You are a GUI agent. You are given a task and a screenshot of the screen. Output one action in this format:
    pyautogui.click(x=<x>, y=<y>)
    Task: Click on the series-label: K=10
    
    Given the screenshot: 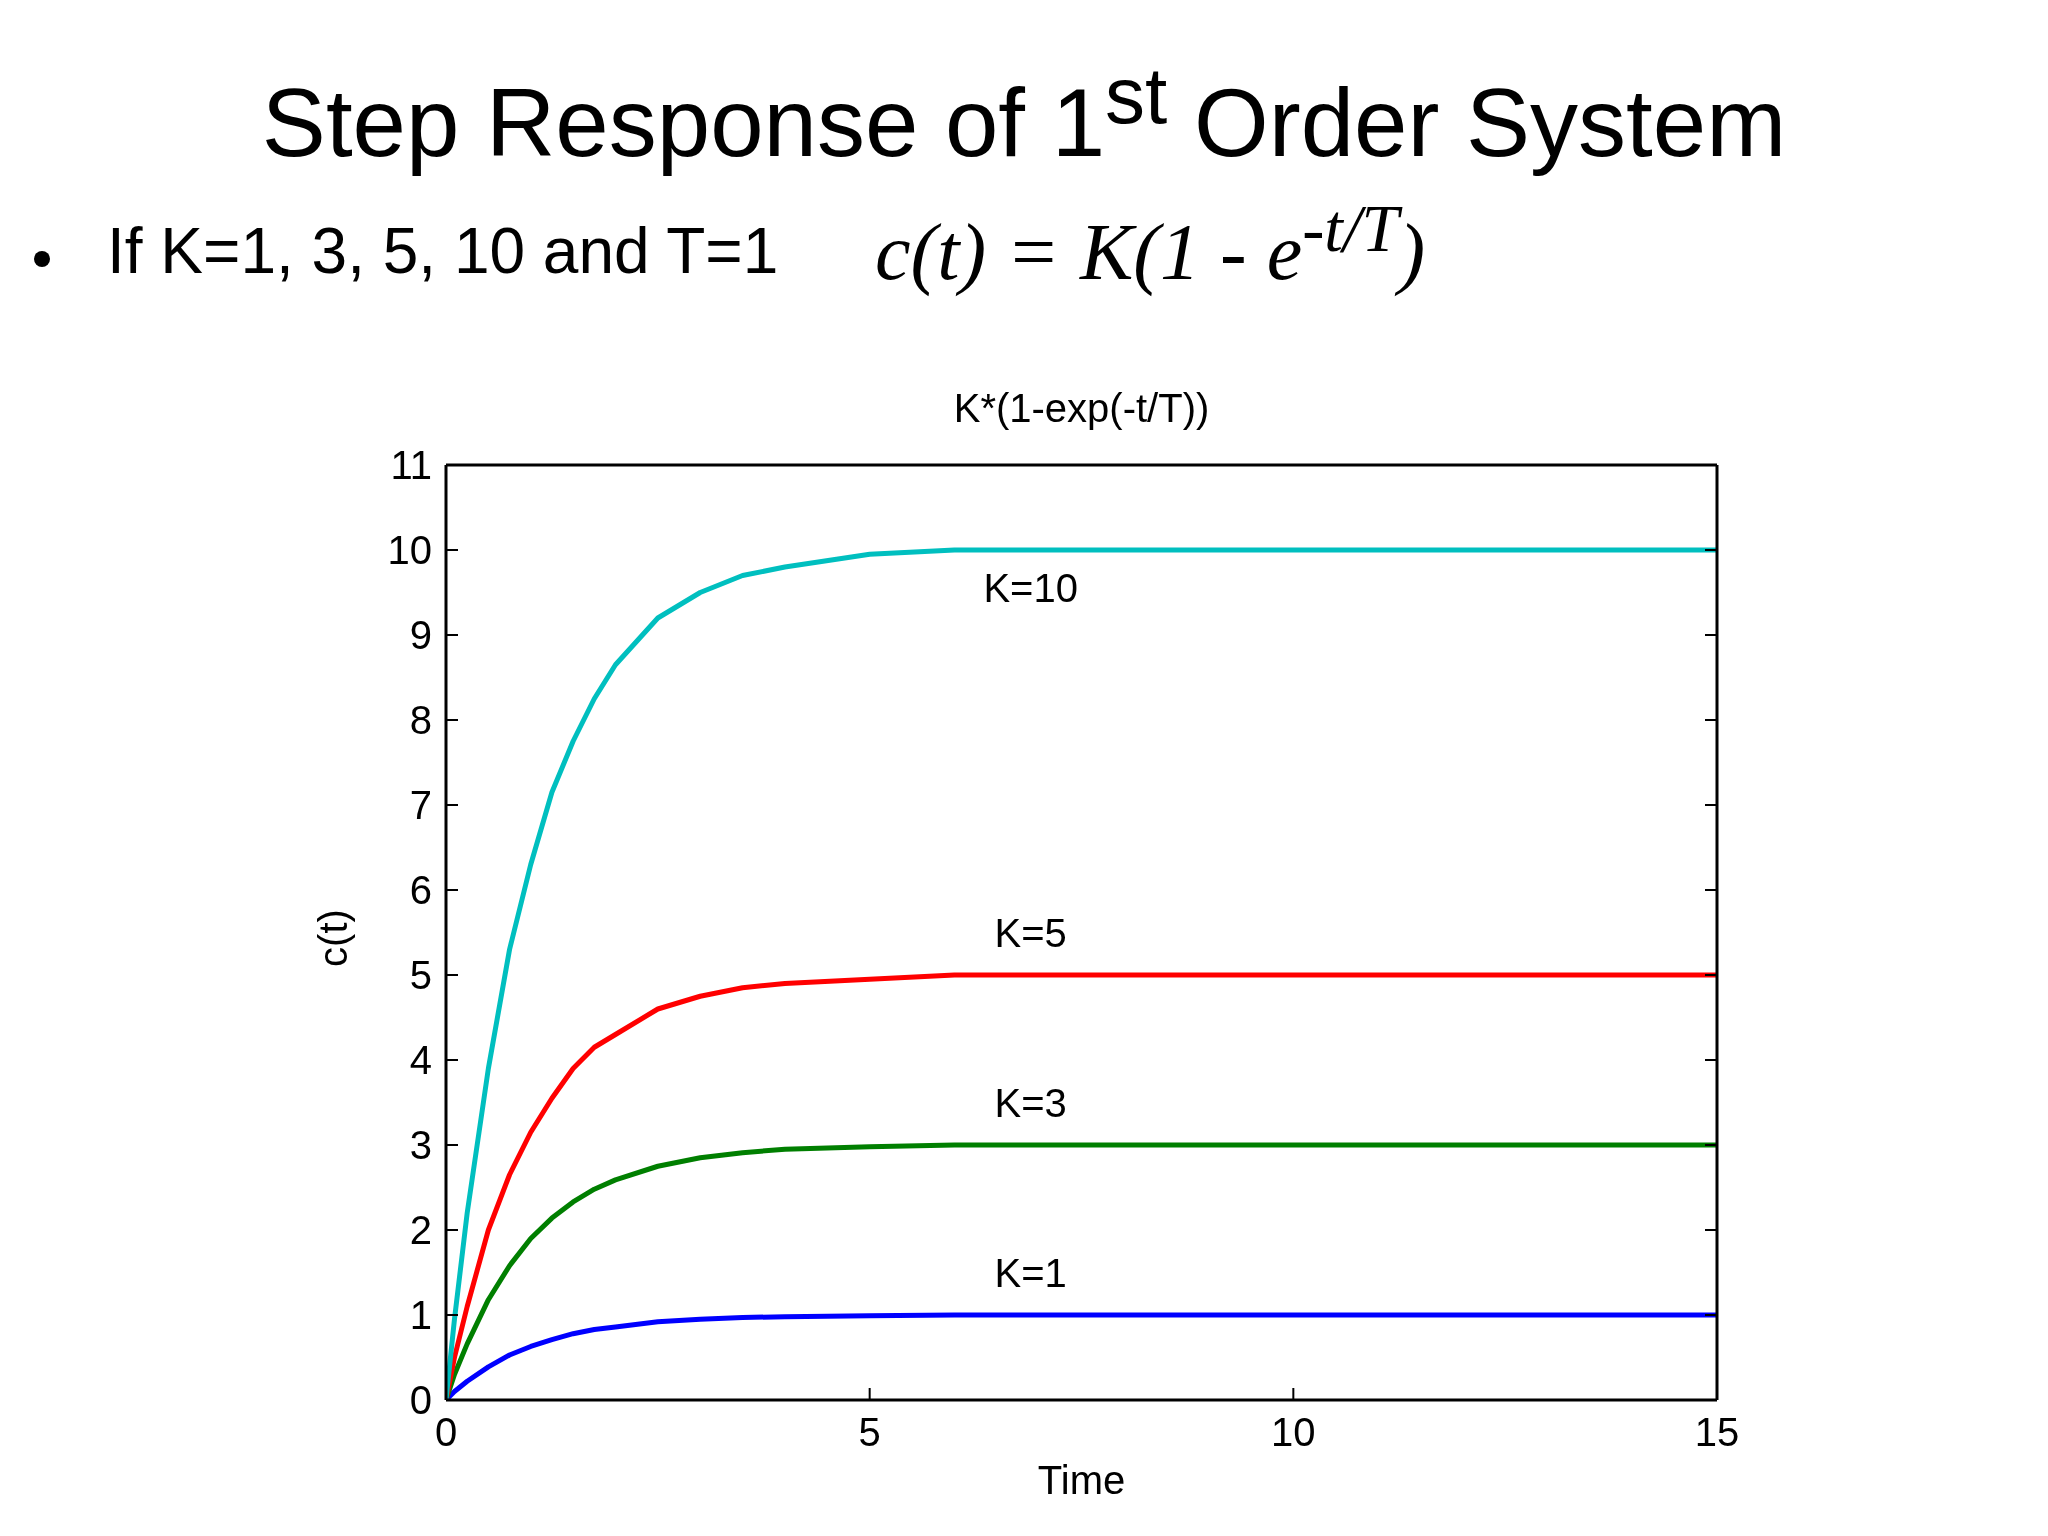 What is the action you would take?
    pyautogui.click(x=1030, y=588)
    